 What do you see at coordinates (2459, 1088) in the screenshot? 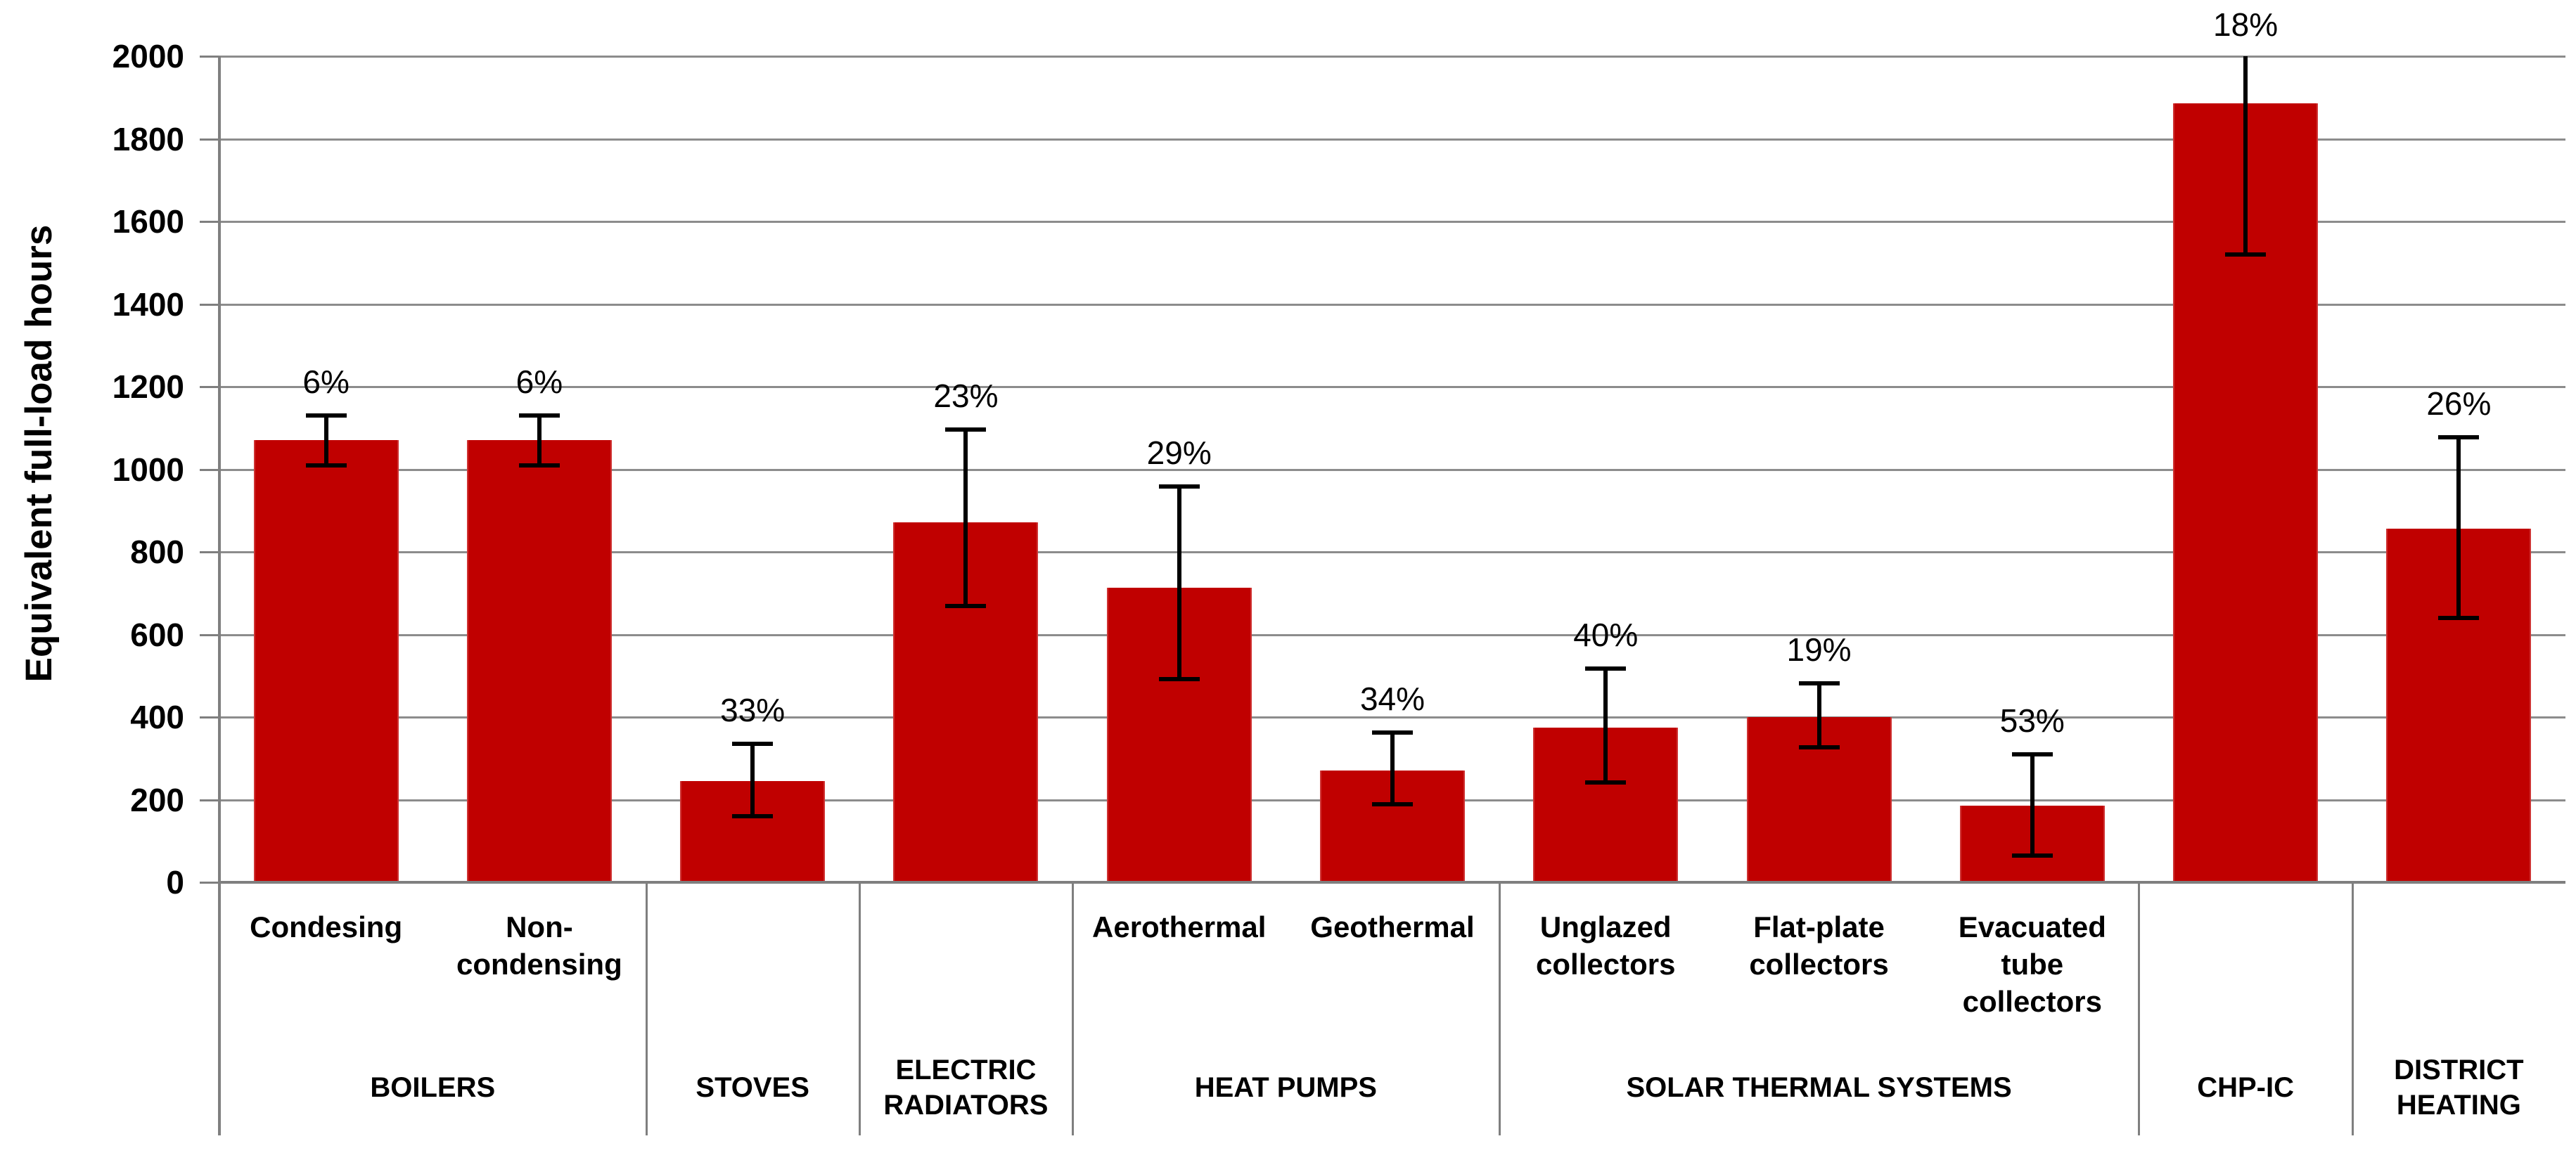
I see `group-label-6: DISTRICT HEATING` at bounding box center [2459, 1088].